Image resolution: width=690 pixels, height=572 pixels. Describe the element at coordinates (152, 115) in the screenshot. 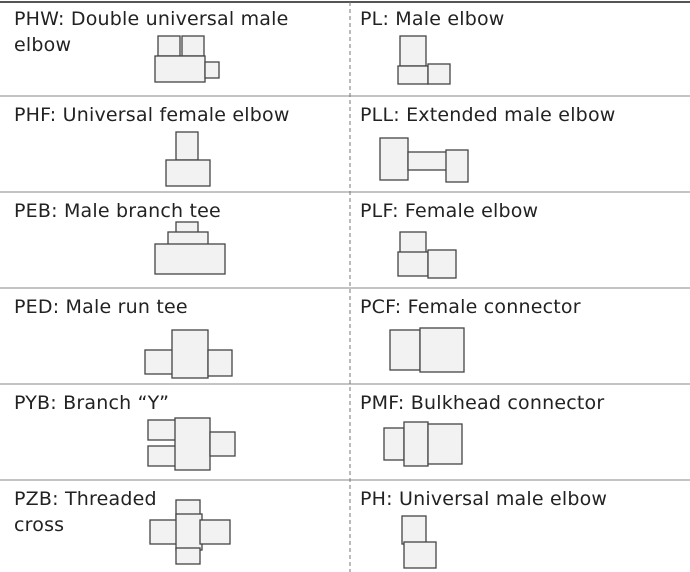

I see `fitting-label: PHF: Universal female elbow` at that location.